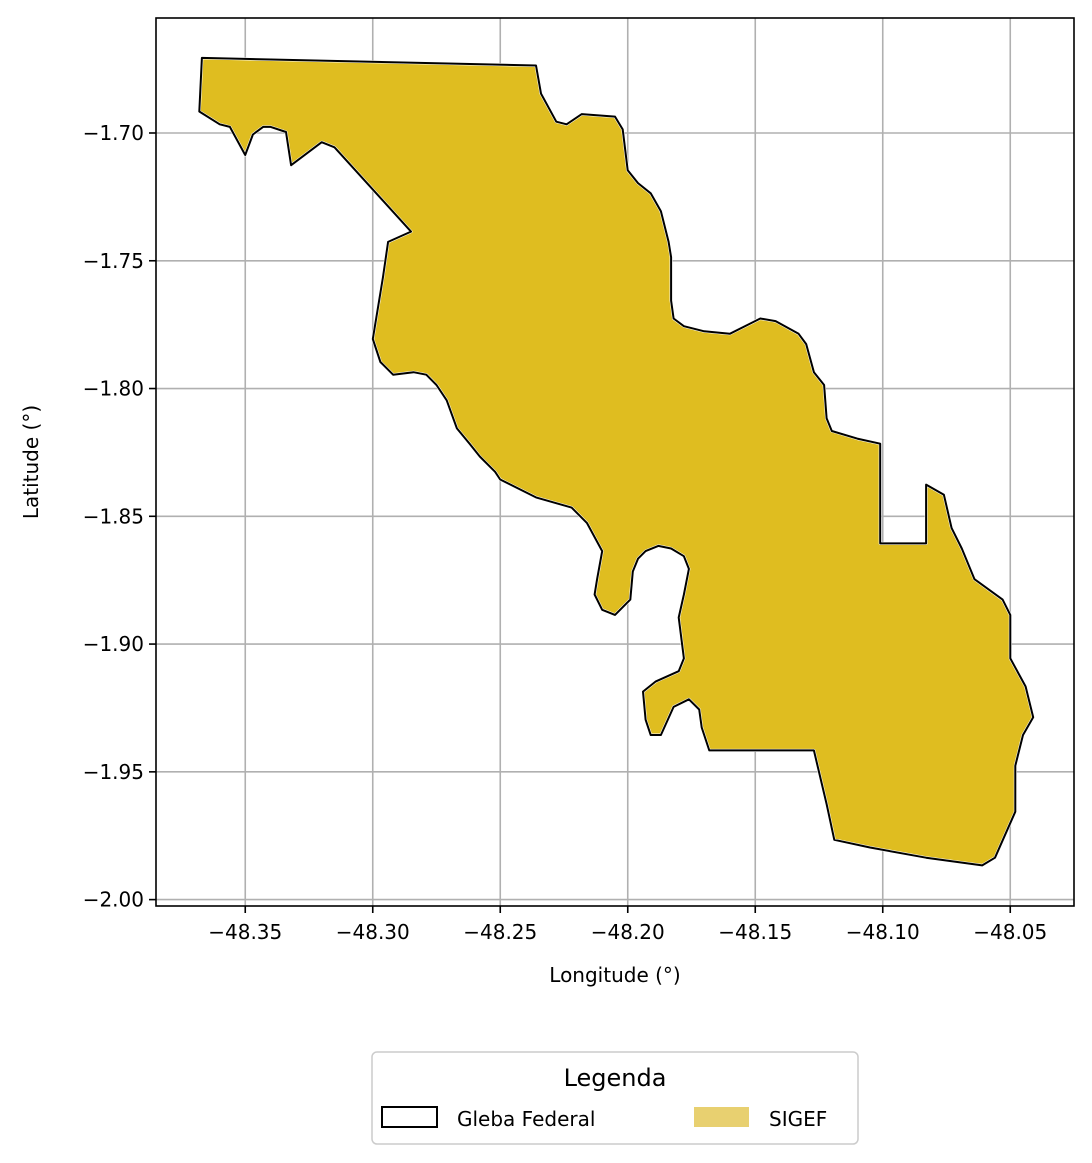 Image resolution: width=1092 pixels, height=1163 pixels. Describe the element at coordinates (883, 932) in the screenshot. I see `x-tick-label: −48.10` at that location.